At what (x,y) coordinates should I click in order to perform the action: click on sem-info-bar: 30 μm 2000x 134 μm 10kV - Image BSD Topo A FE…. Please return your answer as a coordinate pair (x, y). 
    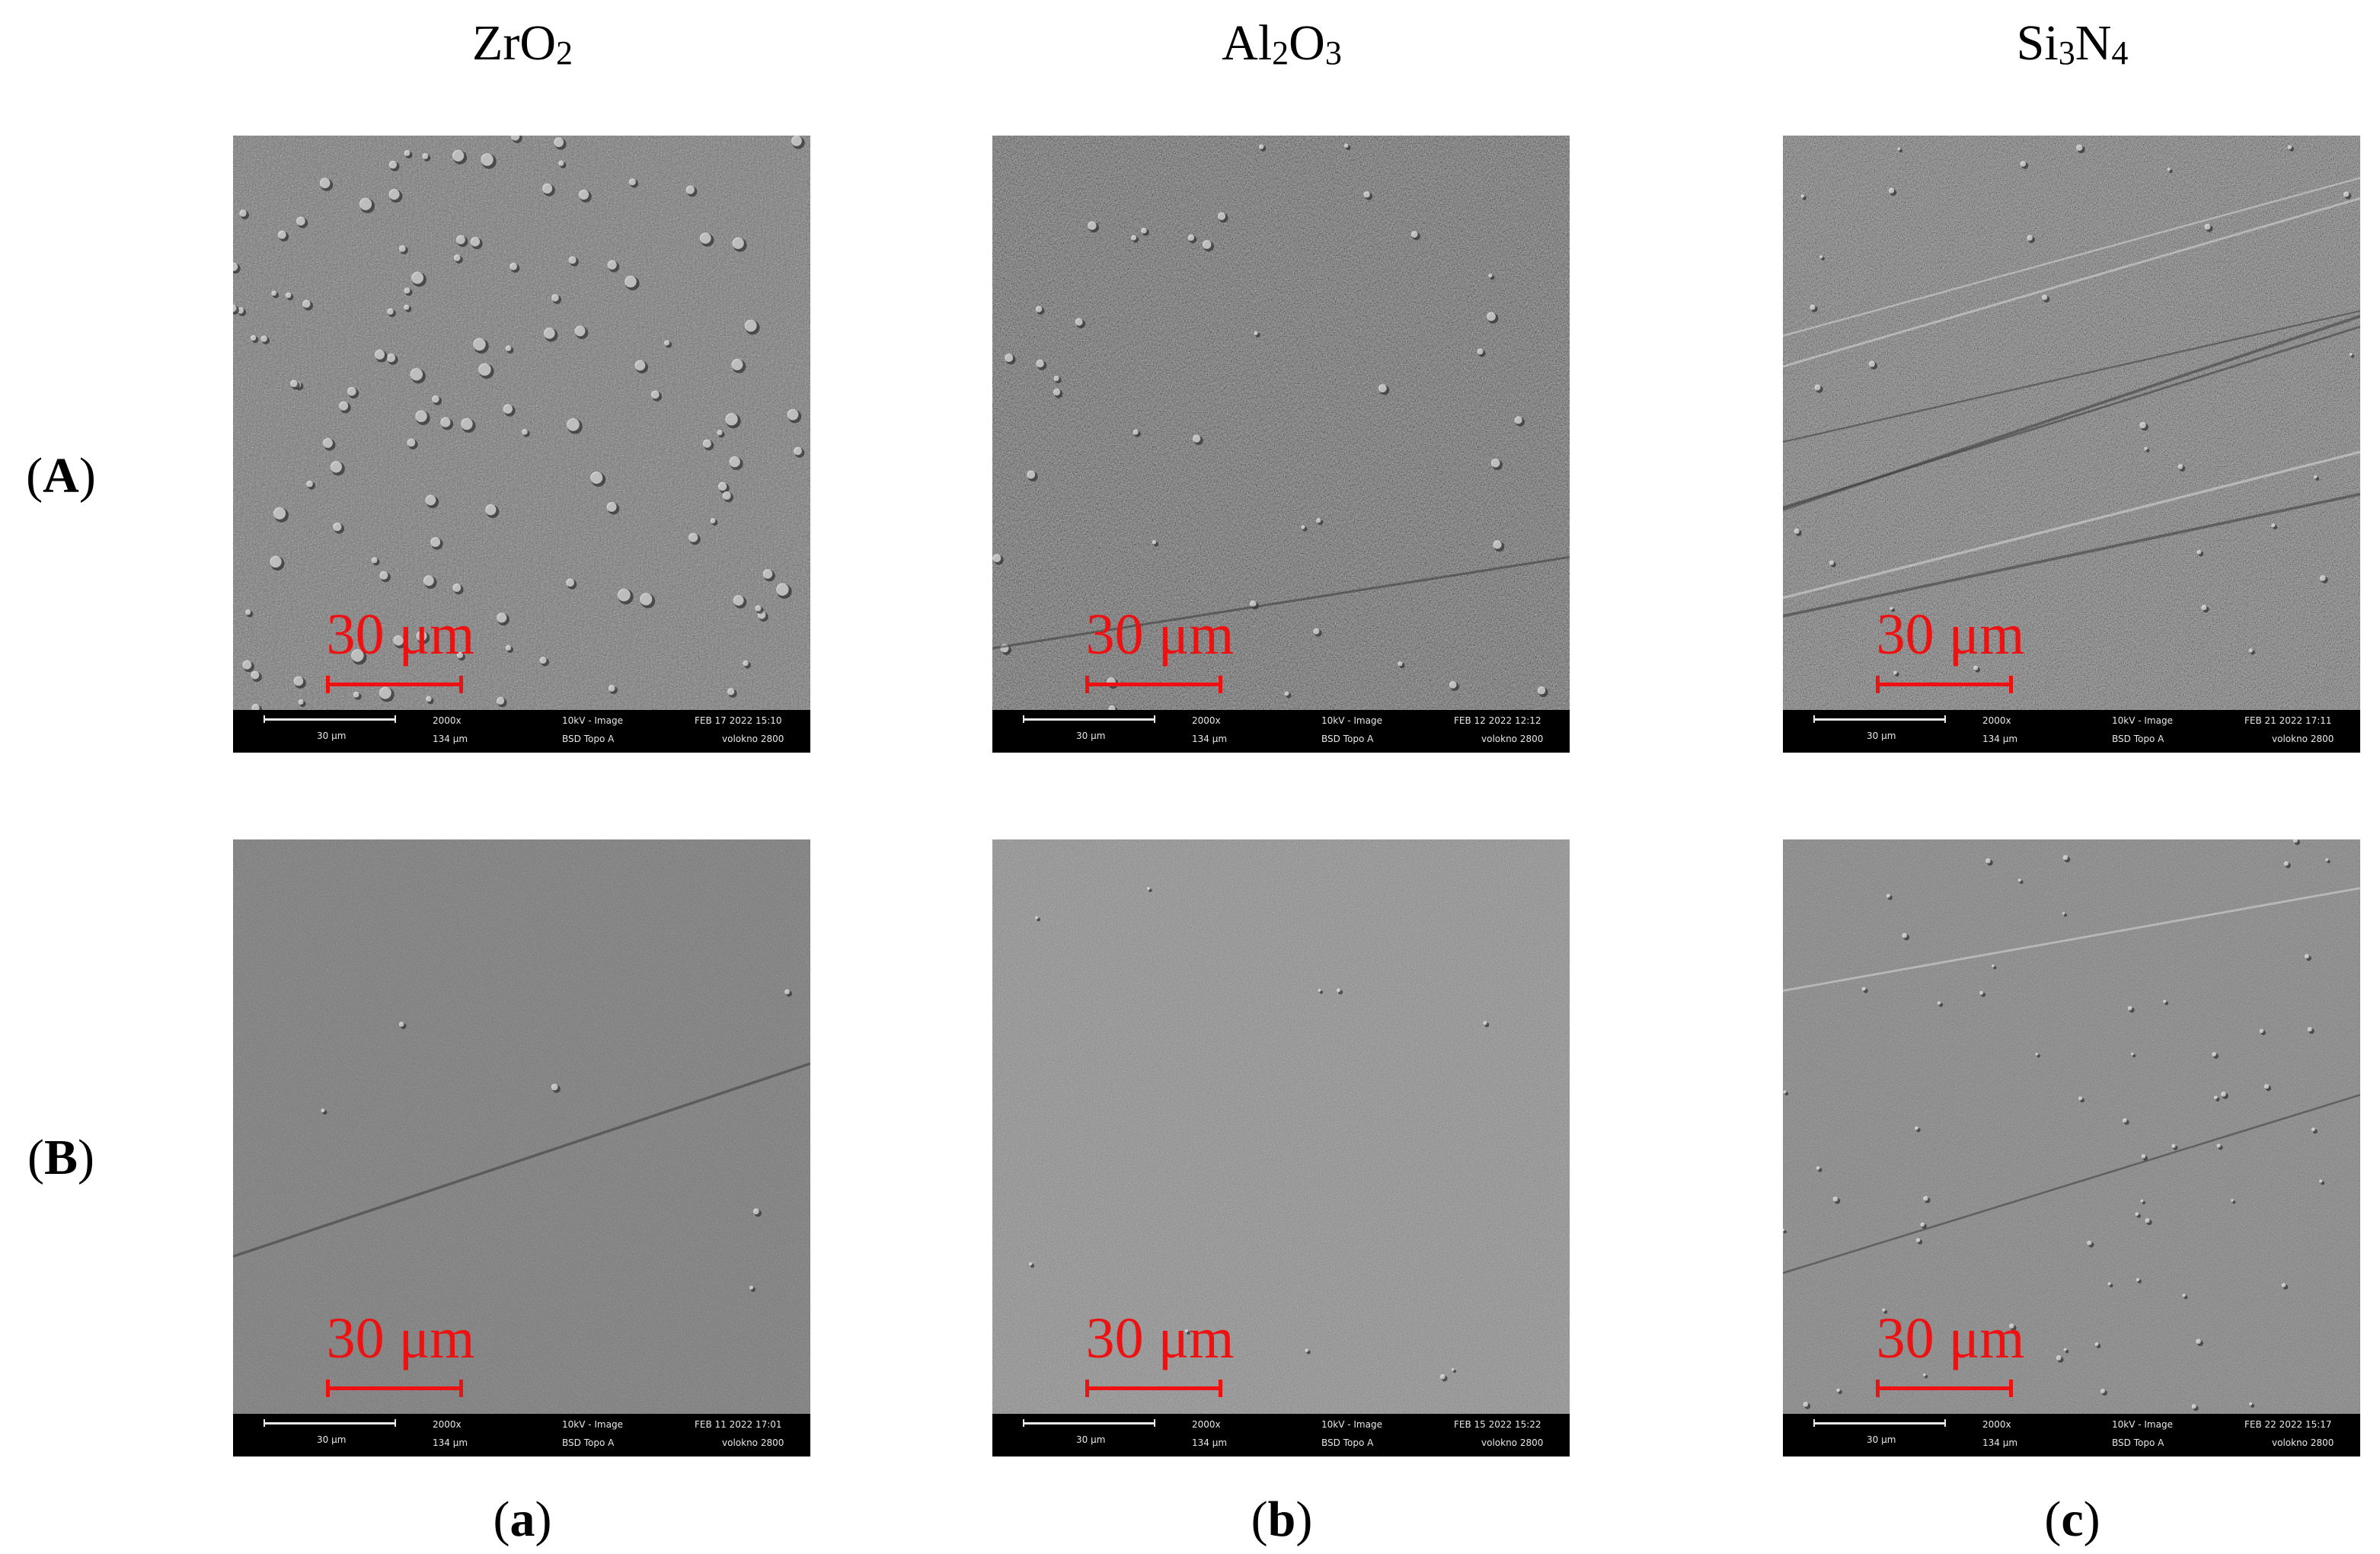
    Looking at the image, I should click on (2072, 1435).